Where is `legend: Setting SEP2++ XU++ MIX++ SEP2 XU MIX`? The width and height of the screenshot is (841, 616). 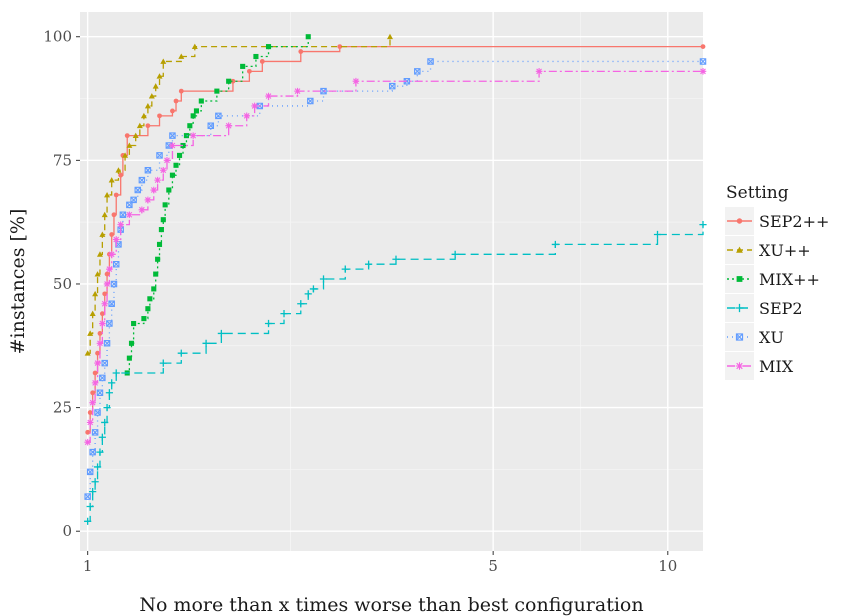
legend: Setting SEP2++ XU++ MIX++ SEP2 XU MIX is located at coordinates (777, 281).